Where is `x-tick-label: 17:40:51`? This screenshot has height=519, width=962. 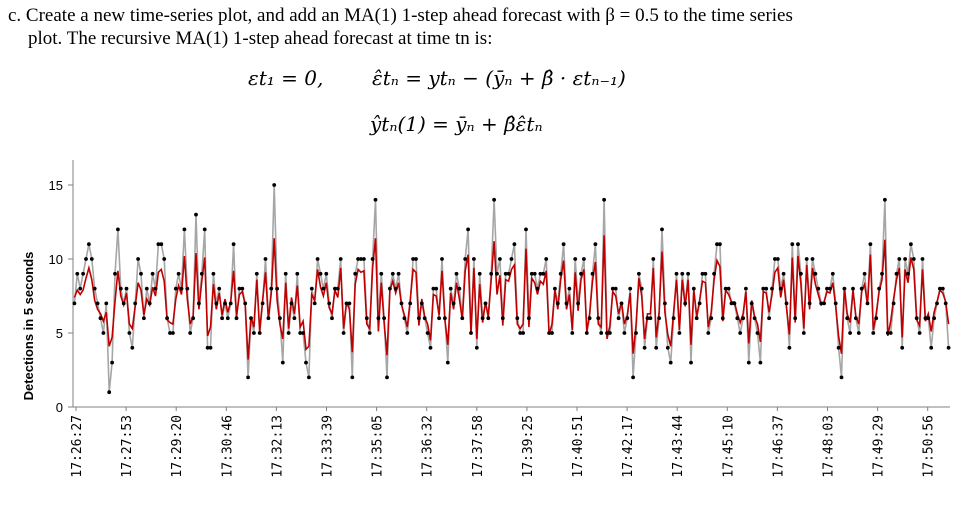
x-tick-label: 17:40:51 is located at coordinates (578, 446).